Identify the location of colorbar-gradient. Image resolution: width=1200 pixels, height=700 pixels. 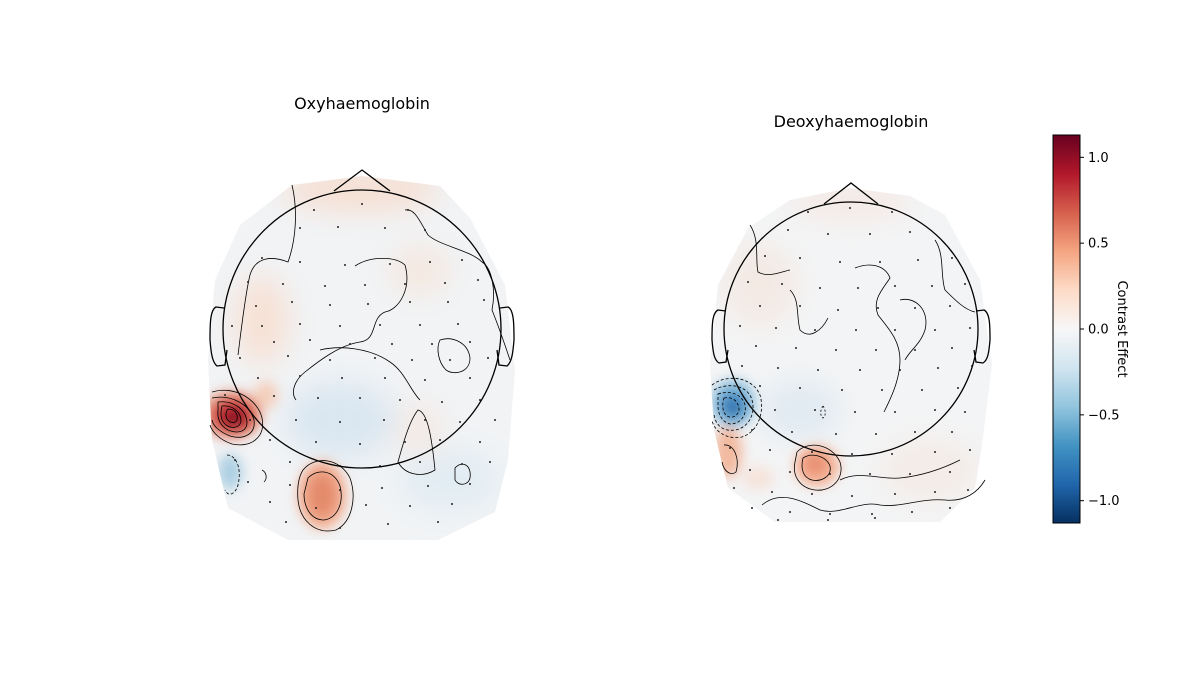
(1066, 329).